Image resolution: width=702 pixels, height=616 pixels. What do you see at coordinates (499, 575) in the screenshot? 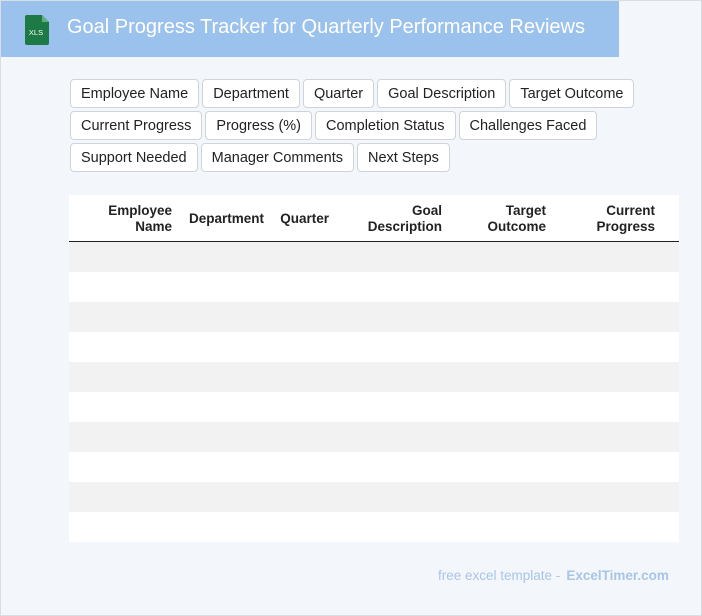
I see `footer-text: free excel template -` at bounding box center [499, 575].